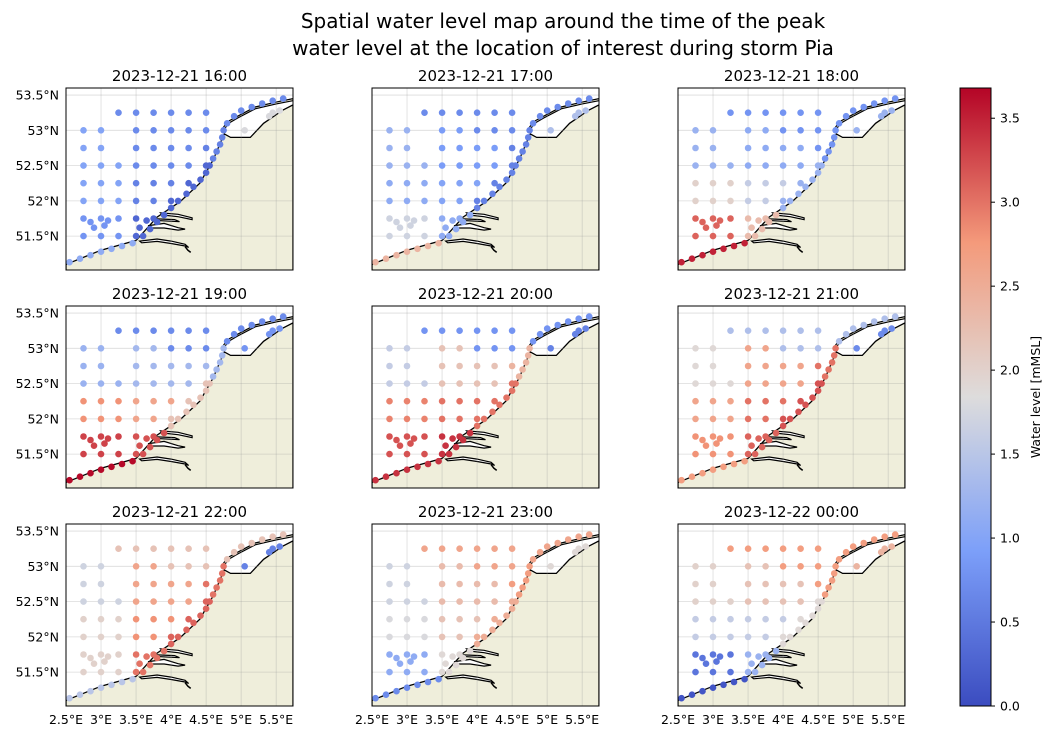 The image size is (1052, 740). I want to click on x-tick-label: 3.5°E, so click(748, 719).